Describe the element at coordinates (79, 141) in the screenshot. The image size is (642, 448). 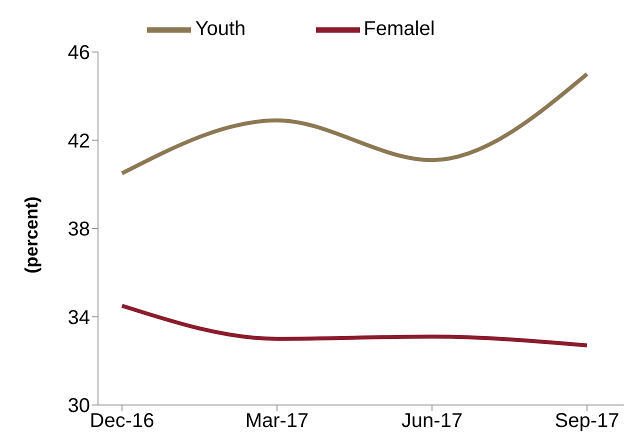
I see `y-tick-label: 42` at that location.